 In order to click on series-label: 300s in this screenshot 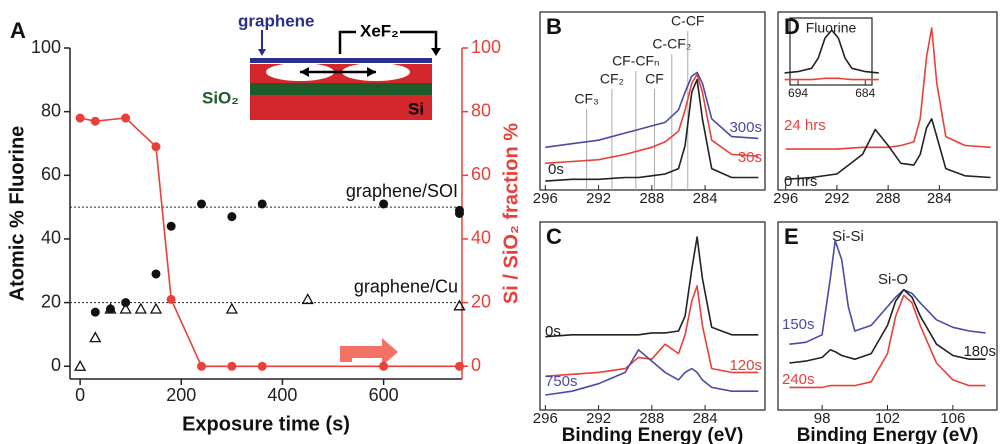, I will do `click(745, 127)`.